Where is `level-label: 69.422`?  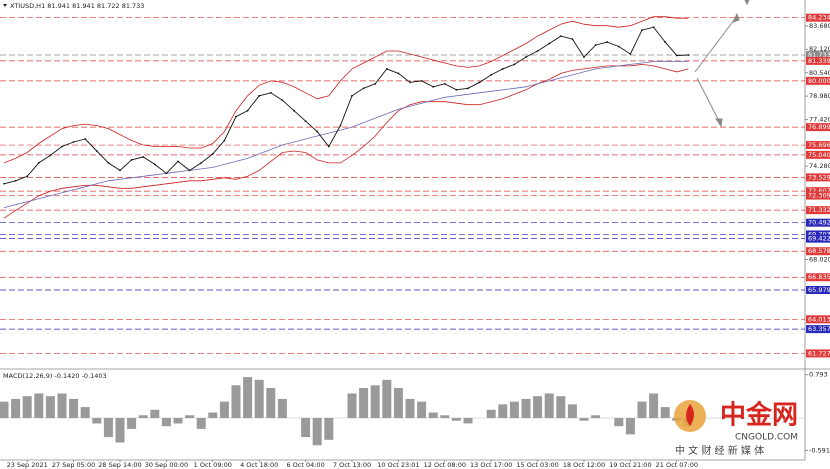
level-label: 69.422 is located at coordinates (819, 239).